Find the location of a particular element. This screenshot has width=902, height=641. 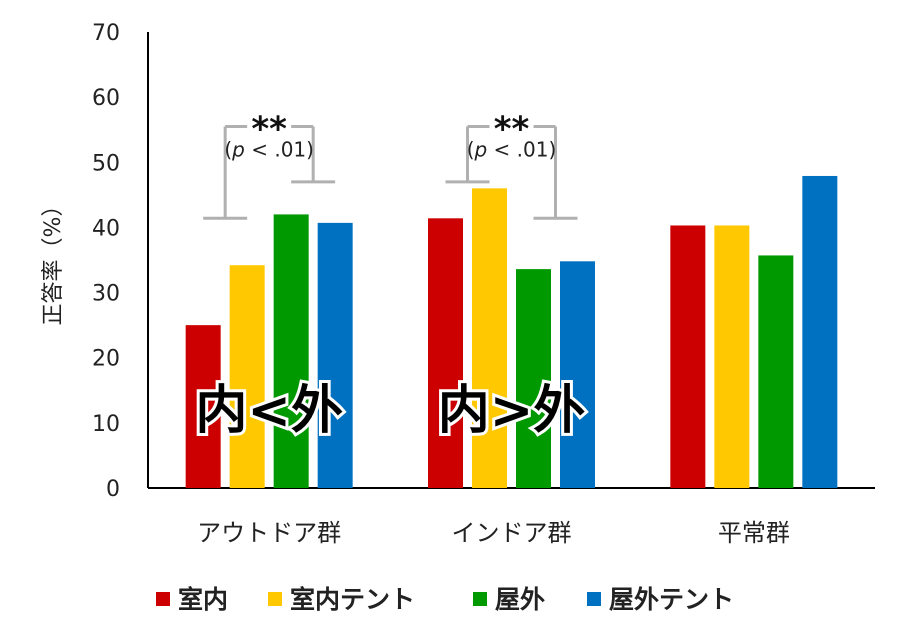

y-tick-label: 70 is located at coordinates (106, 33).